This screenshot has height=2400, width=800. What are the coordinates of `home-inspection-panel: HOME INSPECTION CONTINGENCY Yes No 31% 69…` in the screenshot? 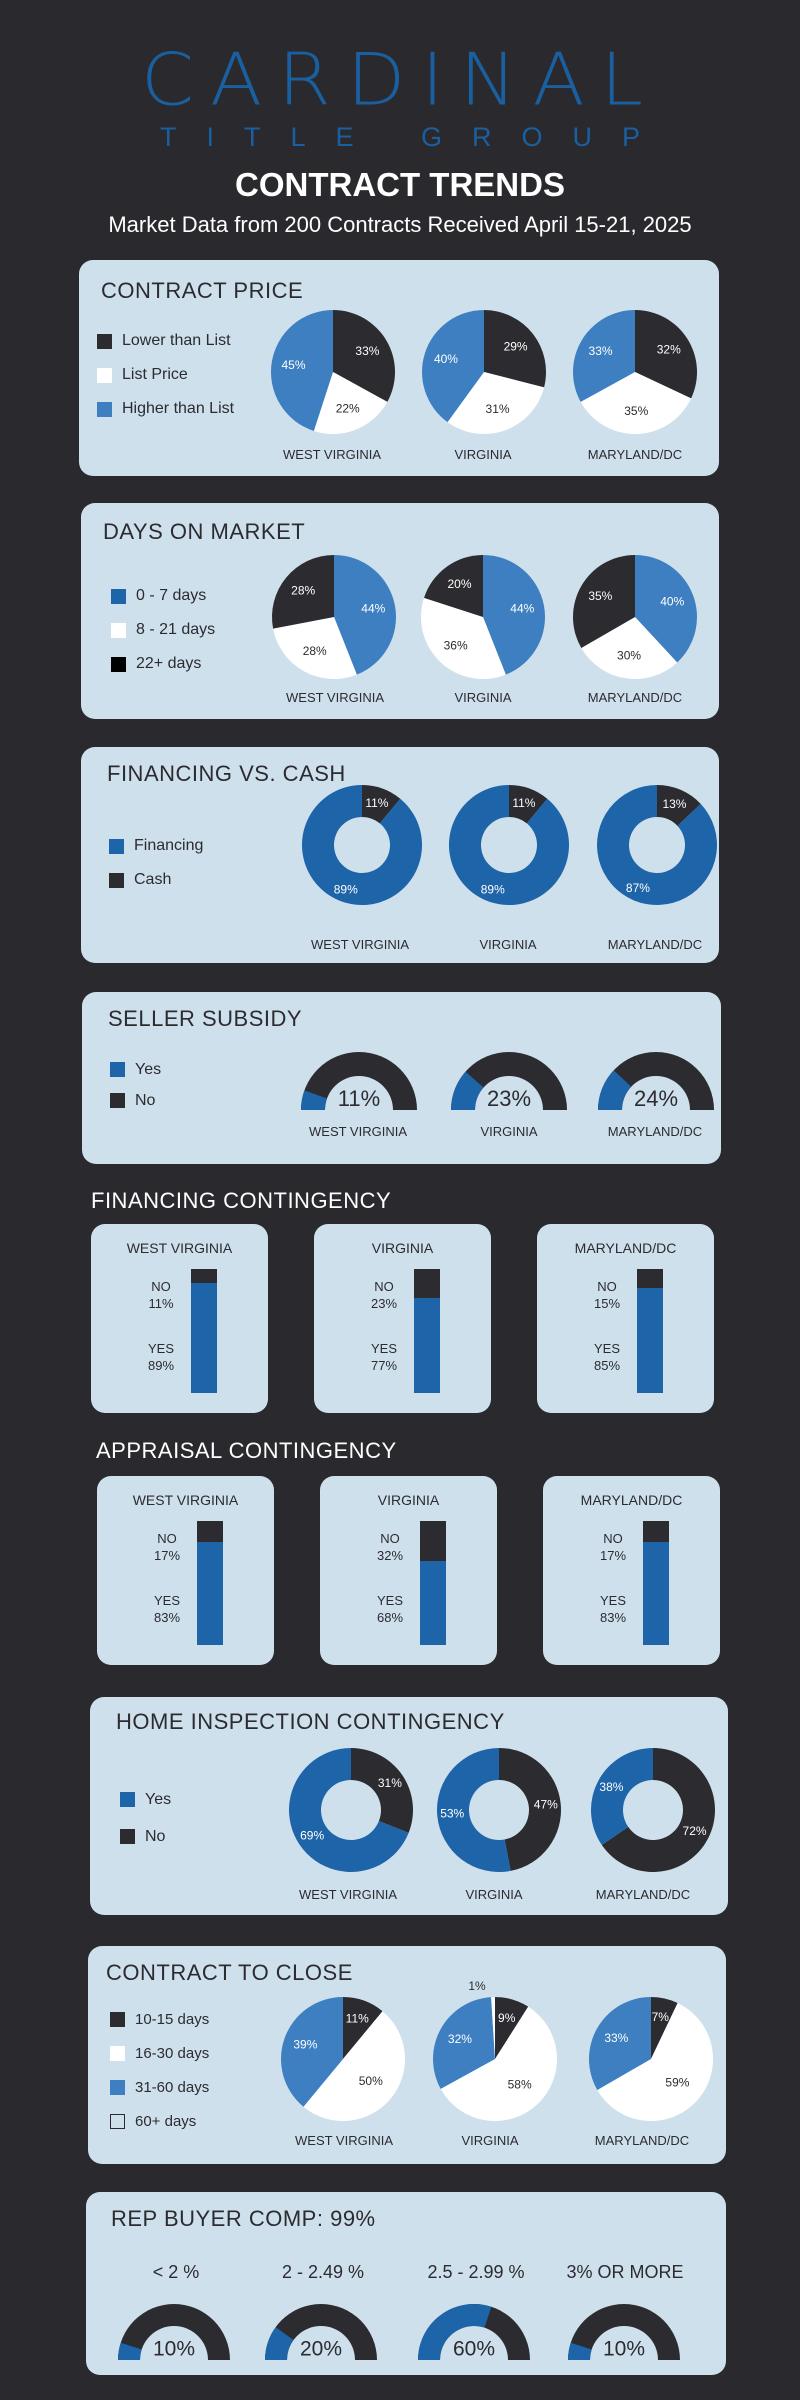 It's located at (409, 1806).